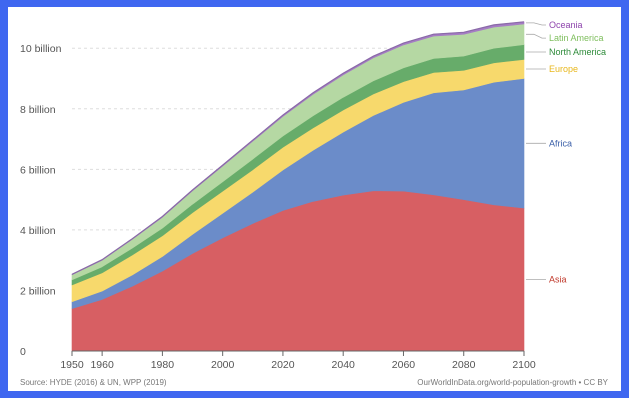 This screenshot has width=629, height=398. What do you see at coordinates (23, 352) in the screenshot?
I see `y-tick-label: 0` at bounding box center [23, 352].